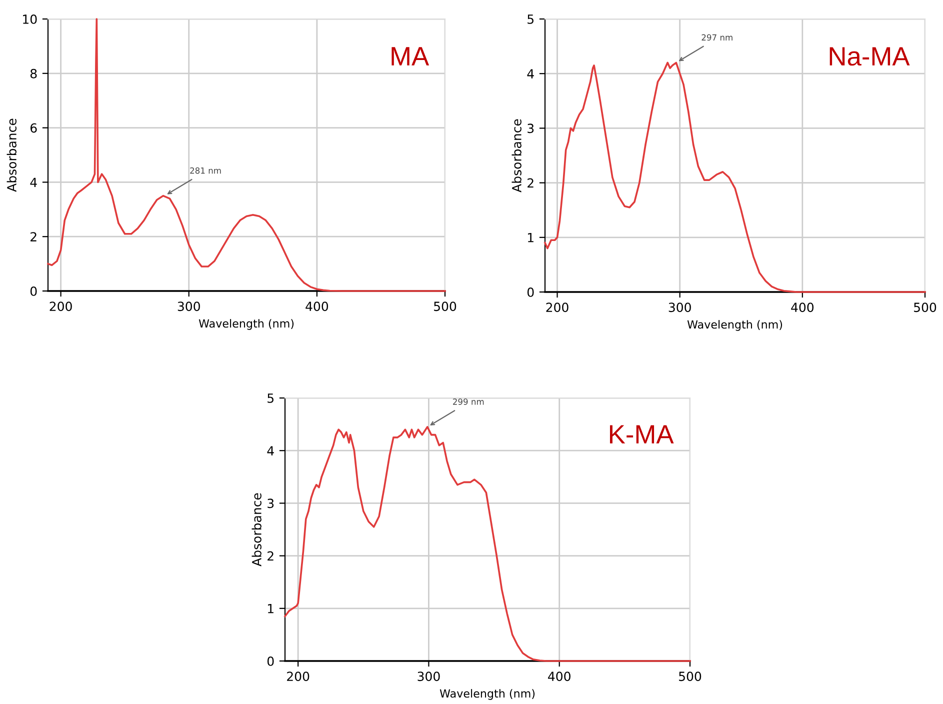  I want to click on annotation: 299 nm, so click(468, 401).